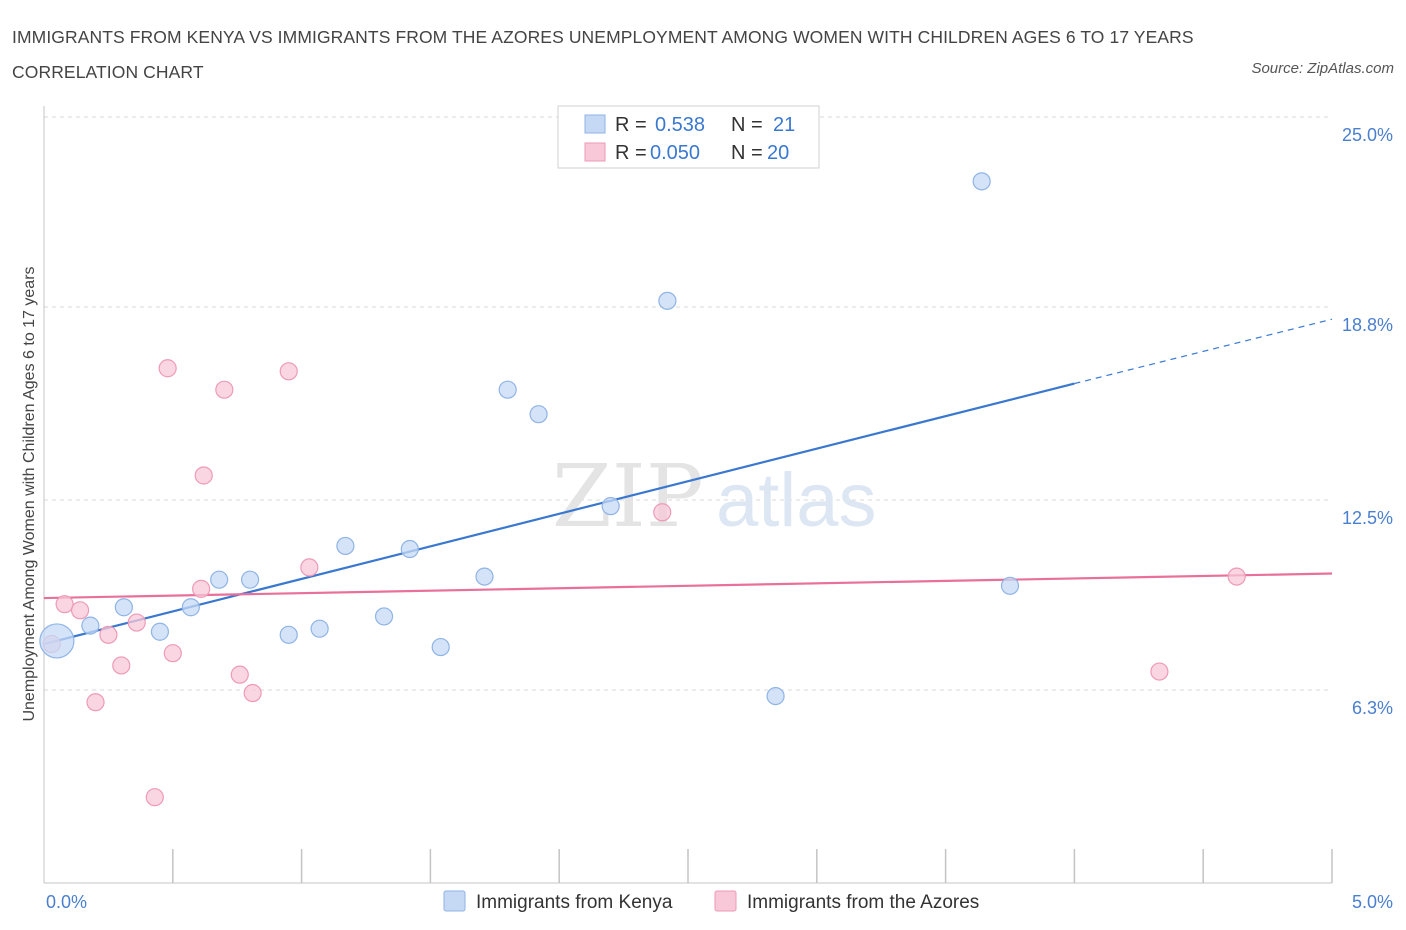  I want to click on bottom-legend-kenya-label: Immigrants from Kenya, so click(574, 902).